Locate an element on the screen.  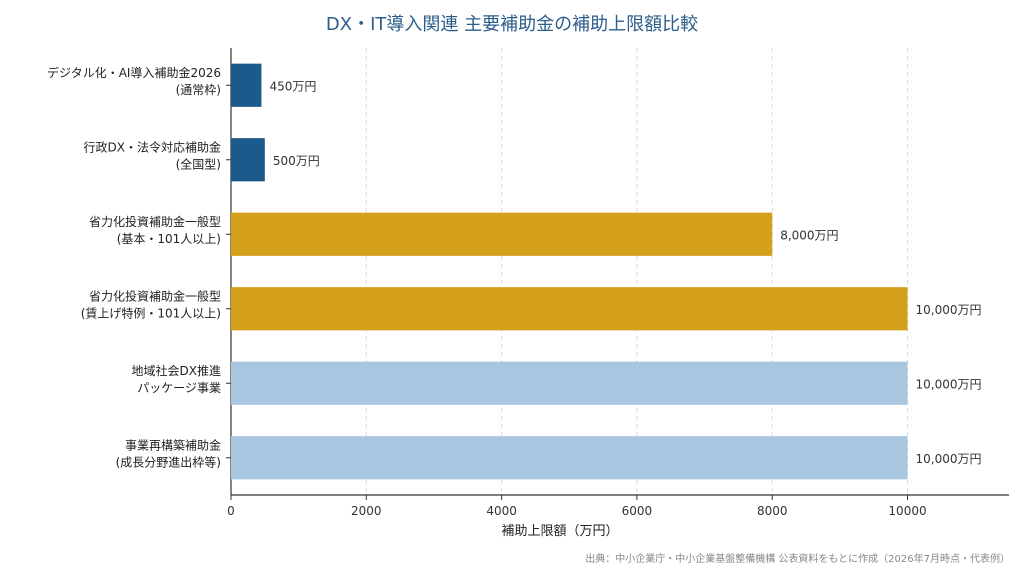
x-tick-label: 4000 is located at coordinates (501, 511).